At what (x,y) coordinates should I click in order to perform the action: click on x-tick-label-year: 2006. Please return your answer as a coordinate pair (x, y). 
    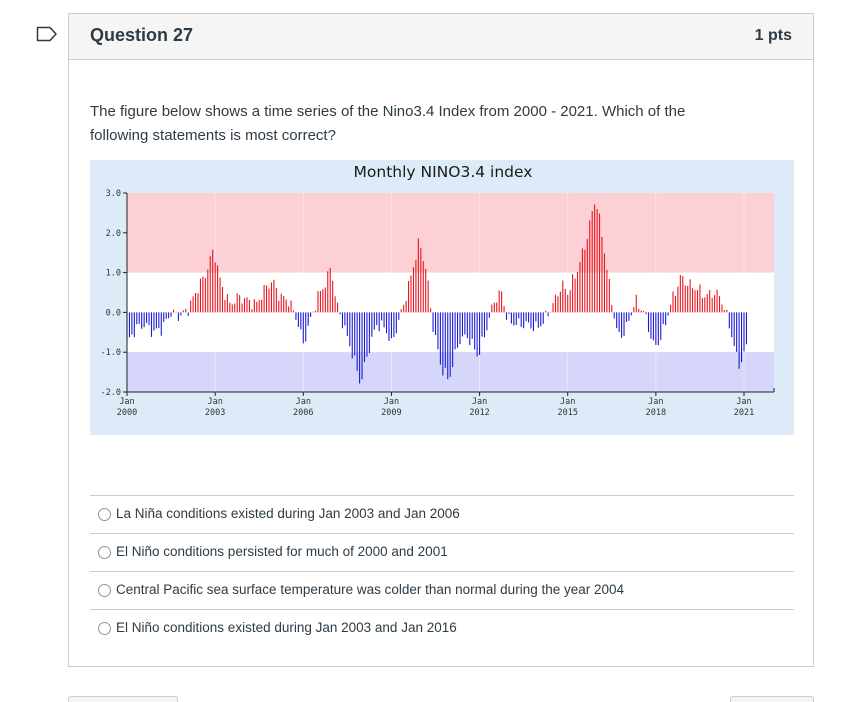
    Looking at the image, I should click on (303, 413).